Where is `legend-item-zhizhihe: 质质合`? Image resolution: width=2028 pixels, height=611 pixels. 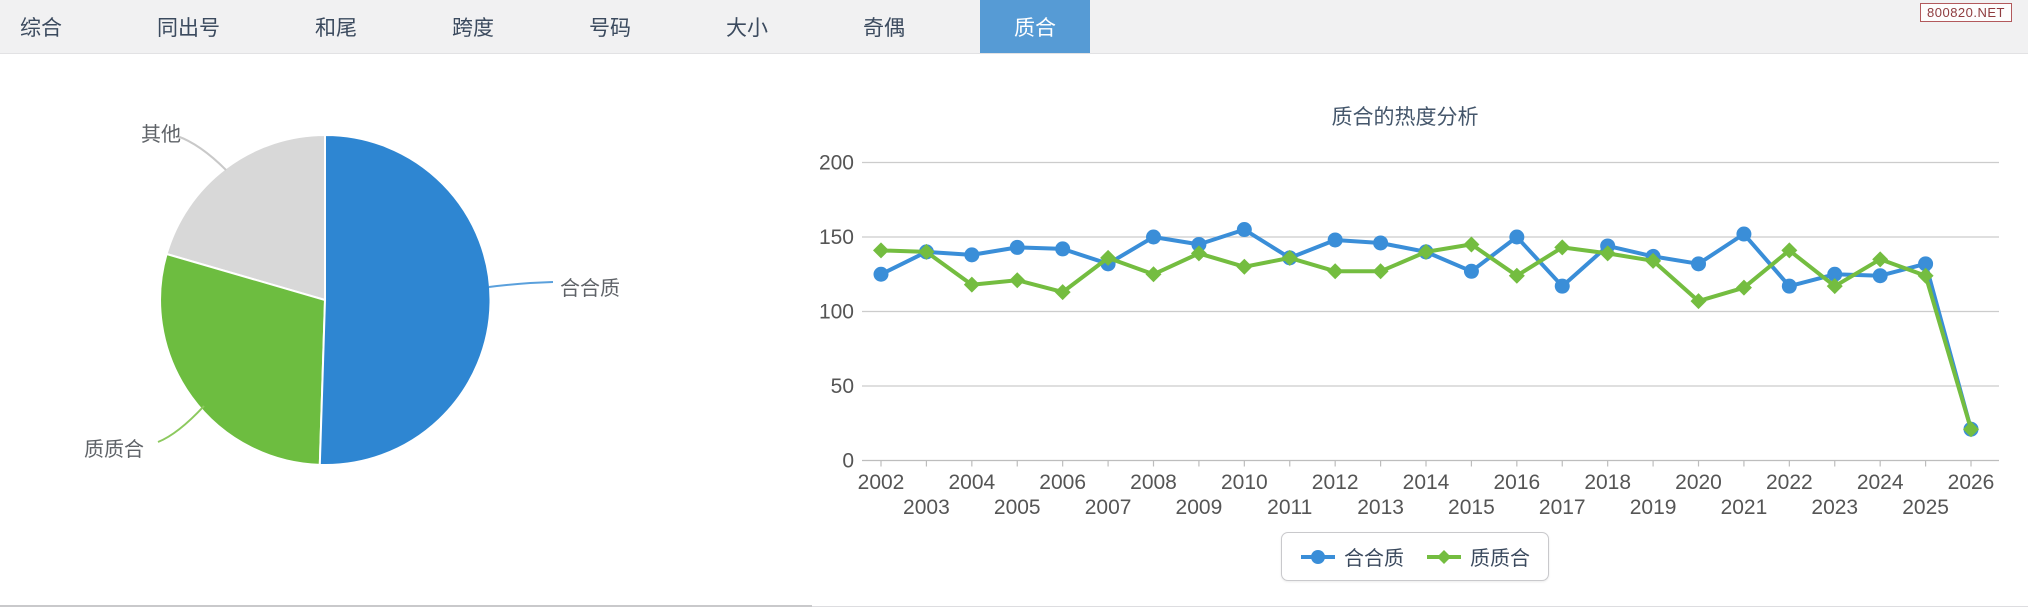
legend-item-zhizhihe: 质质合 is located at coordinates (1478, 556).